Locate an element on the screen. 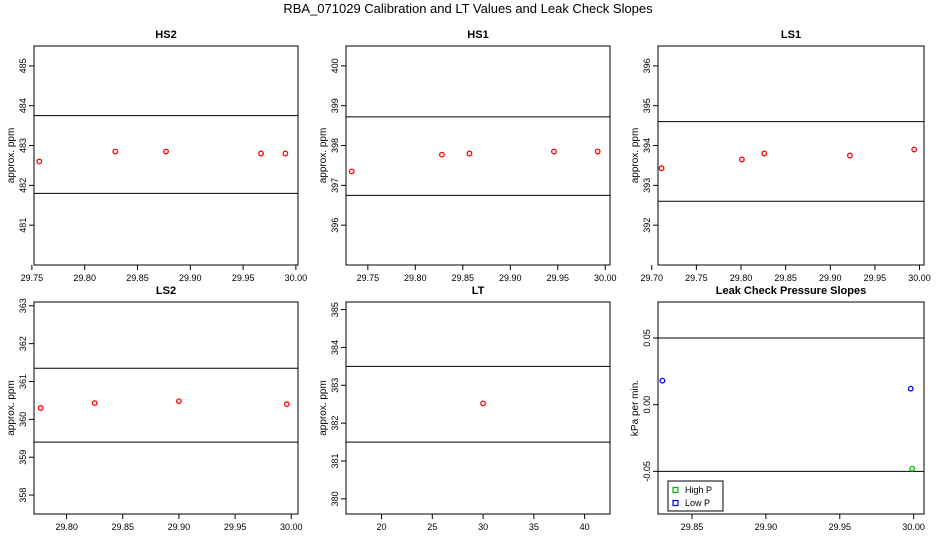  chart-1-ylabel: approx. ppm is located at coordinates (11, 156).